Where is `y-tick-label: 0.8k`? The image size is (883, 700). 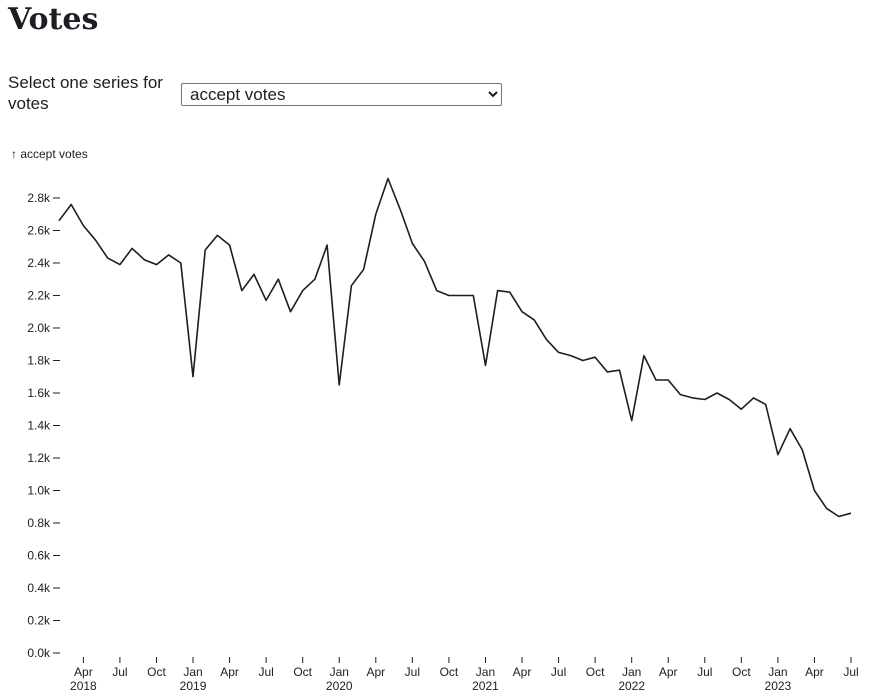
y-tick-label: 0.8k is located at coordinates (39, 523).